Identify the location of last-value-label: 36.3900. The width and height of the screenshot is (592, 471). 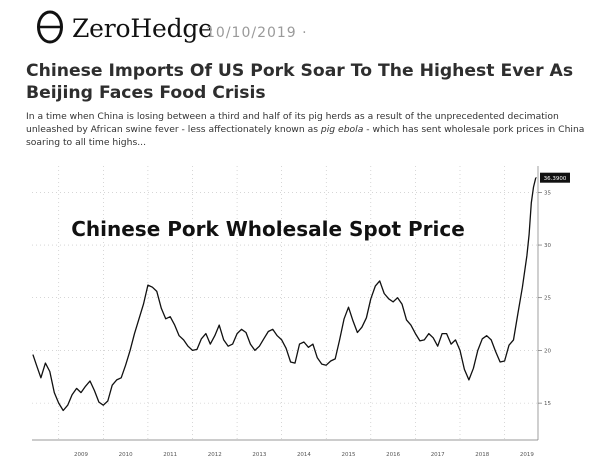
(555, 179).